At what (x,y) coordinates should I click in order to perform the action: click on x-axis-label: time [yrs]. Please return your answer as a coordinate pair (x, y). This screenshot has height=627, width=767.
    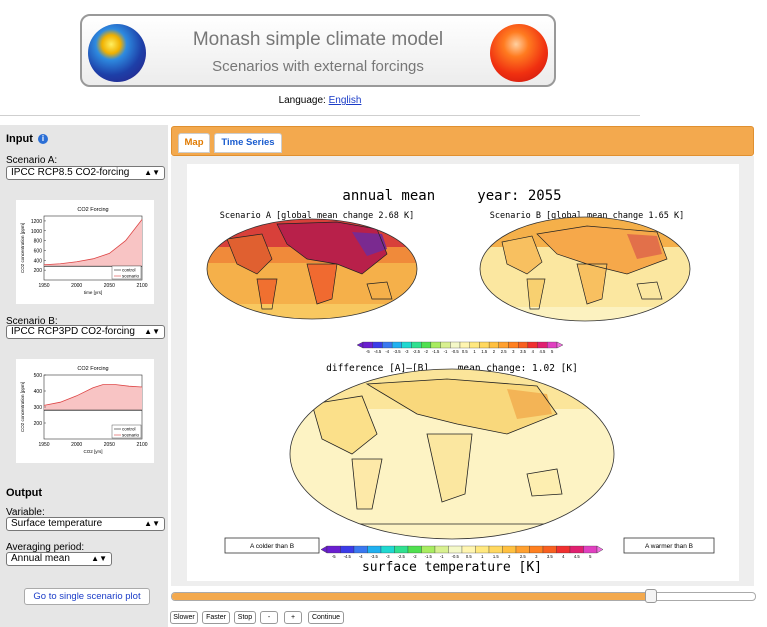
    Looking at the image, I should click on (93, 292).